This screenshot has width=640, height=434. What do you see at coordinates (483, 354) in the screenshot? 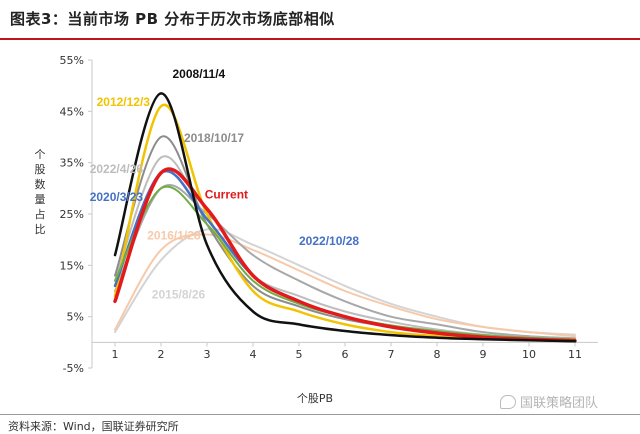
I see `x-tick-label: 9` at bounding box center [483, 354].